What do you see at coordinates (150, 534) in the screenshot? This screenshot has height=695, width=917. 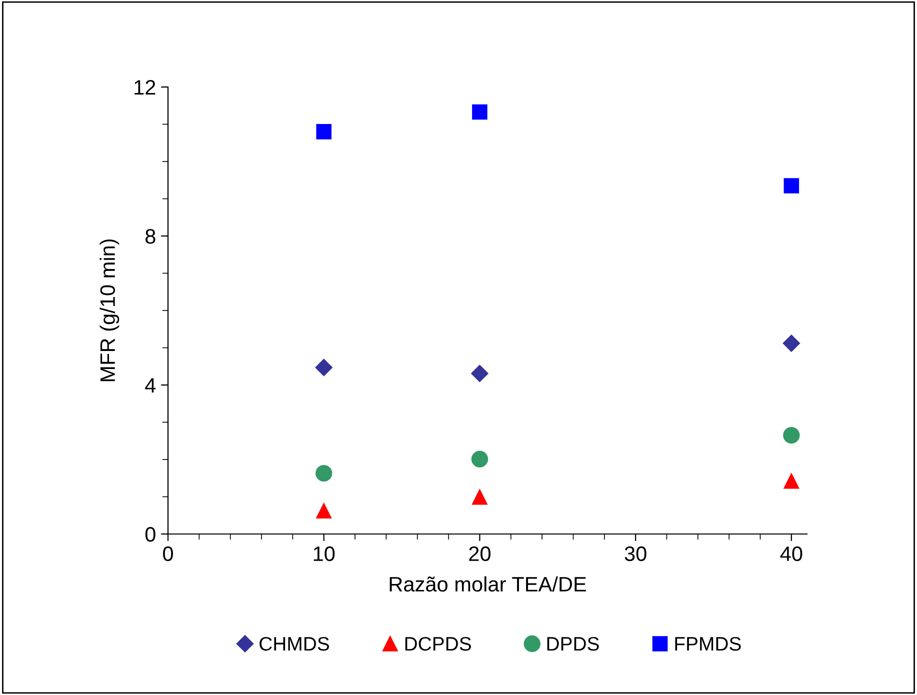 I see `y-tick-label: 0` at bounding box center [150, 534].